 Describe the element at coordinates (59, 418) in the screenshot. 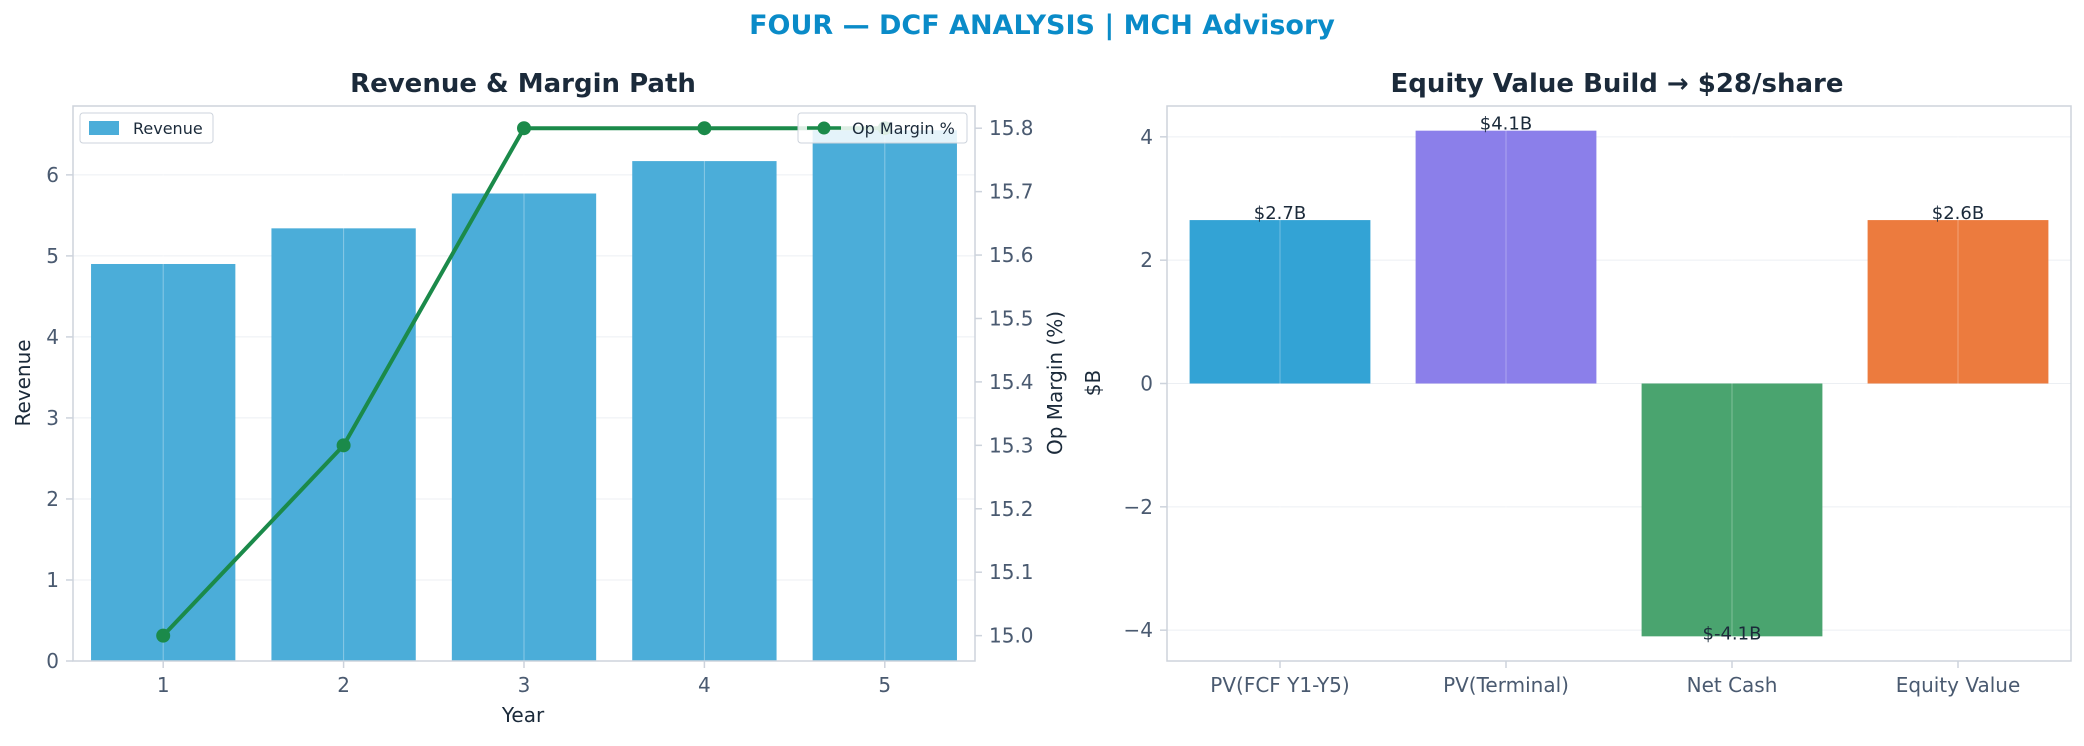

I see `revenue-y-ticks: 0 1 2 3 4 5 6` at that location.